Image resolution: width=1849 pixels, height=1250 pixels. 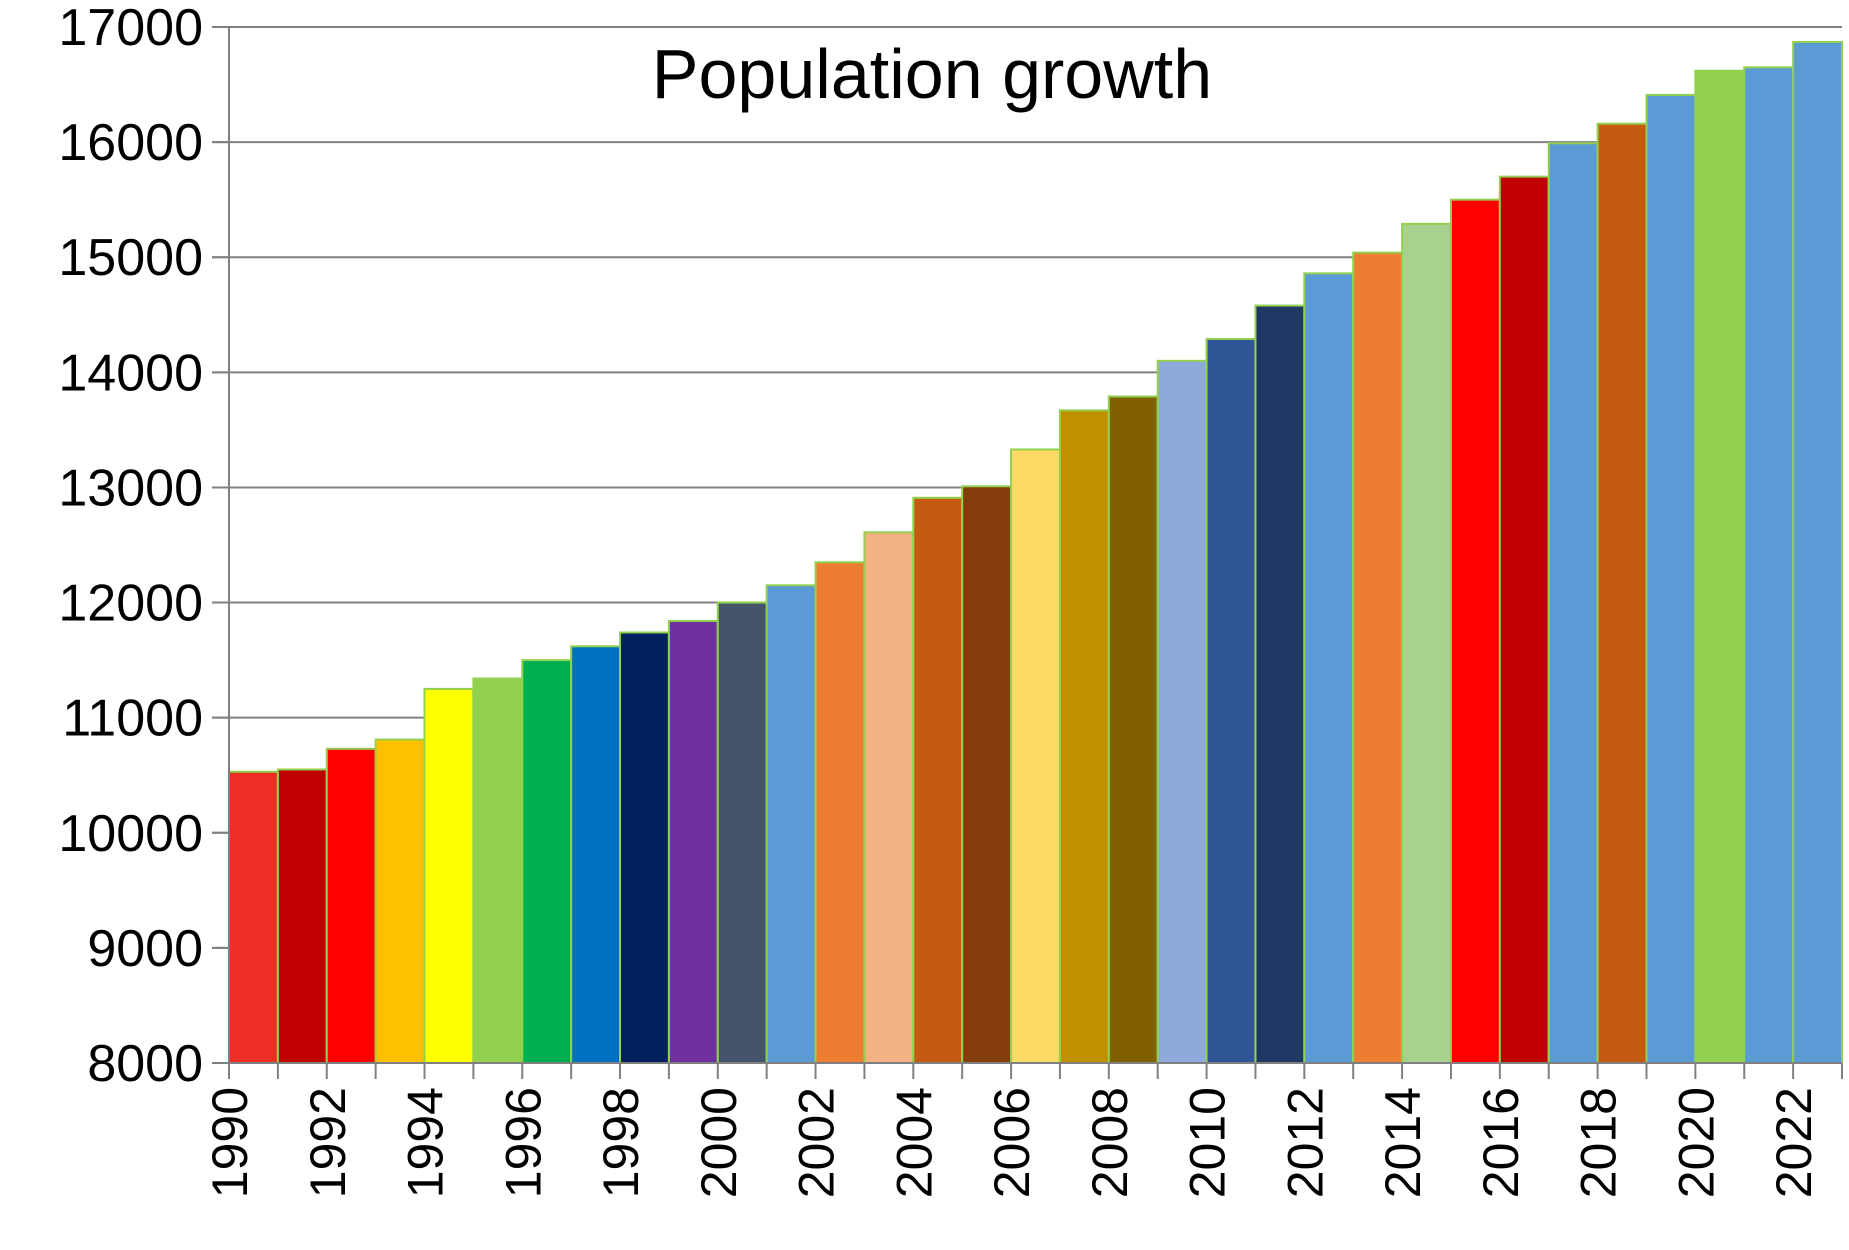 I want to click on bar-2013, so click(x=1378, y=657).